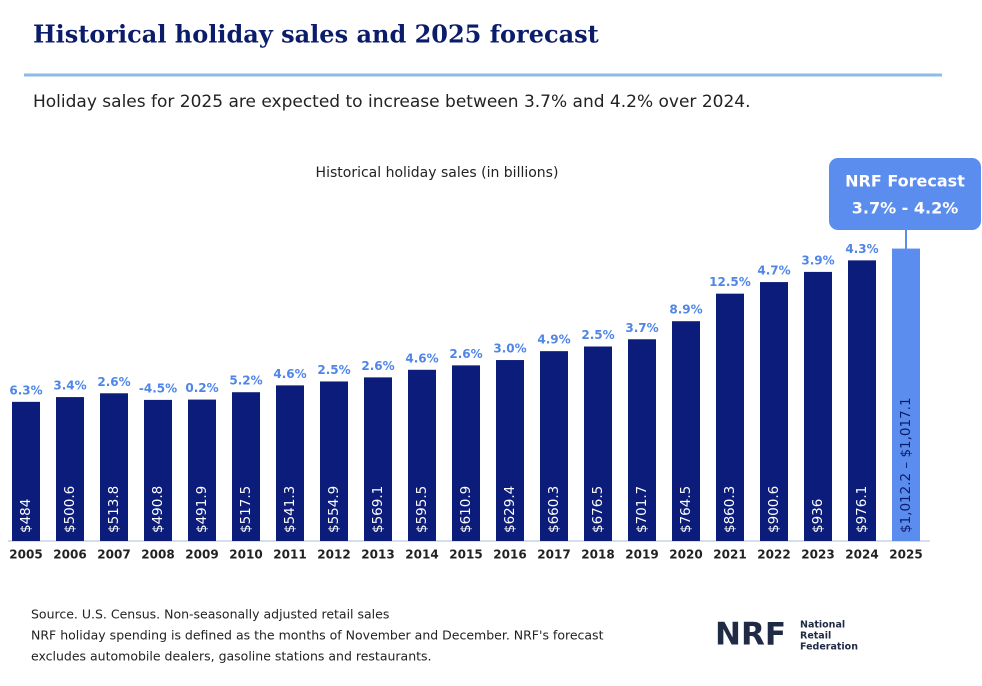 Image resolution: width=982 pixels, height=686 pixels. What do you see at coordinates (862, 509) in the screenshot?
I see `value-label: $976.1` at bounding box center [862, 509].